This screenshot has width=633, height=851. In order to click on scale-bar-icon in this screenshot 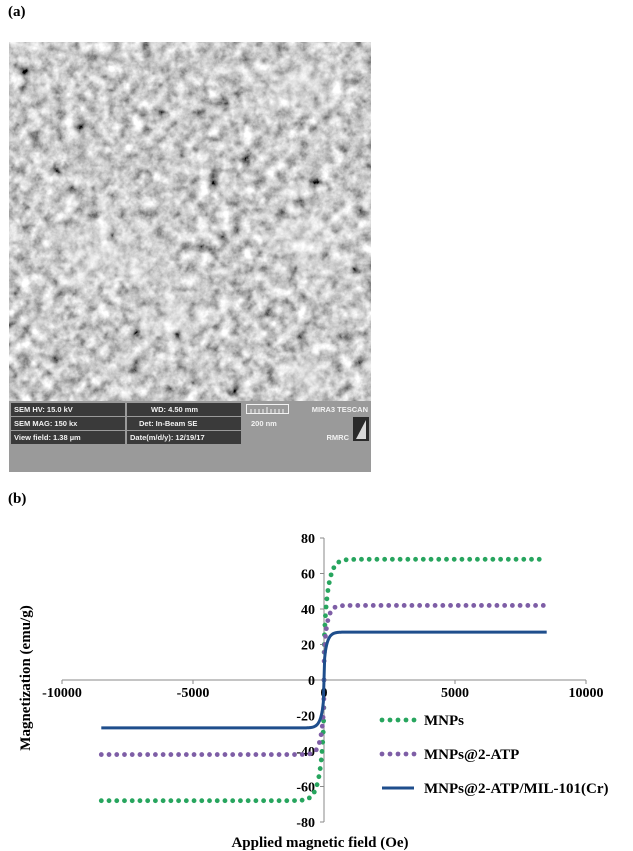, I will do `click(267, 409)`.